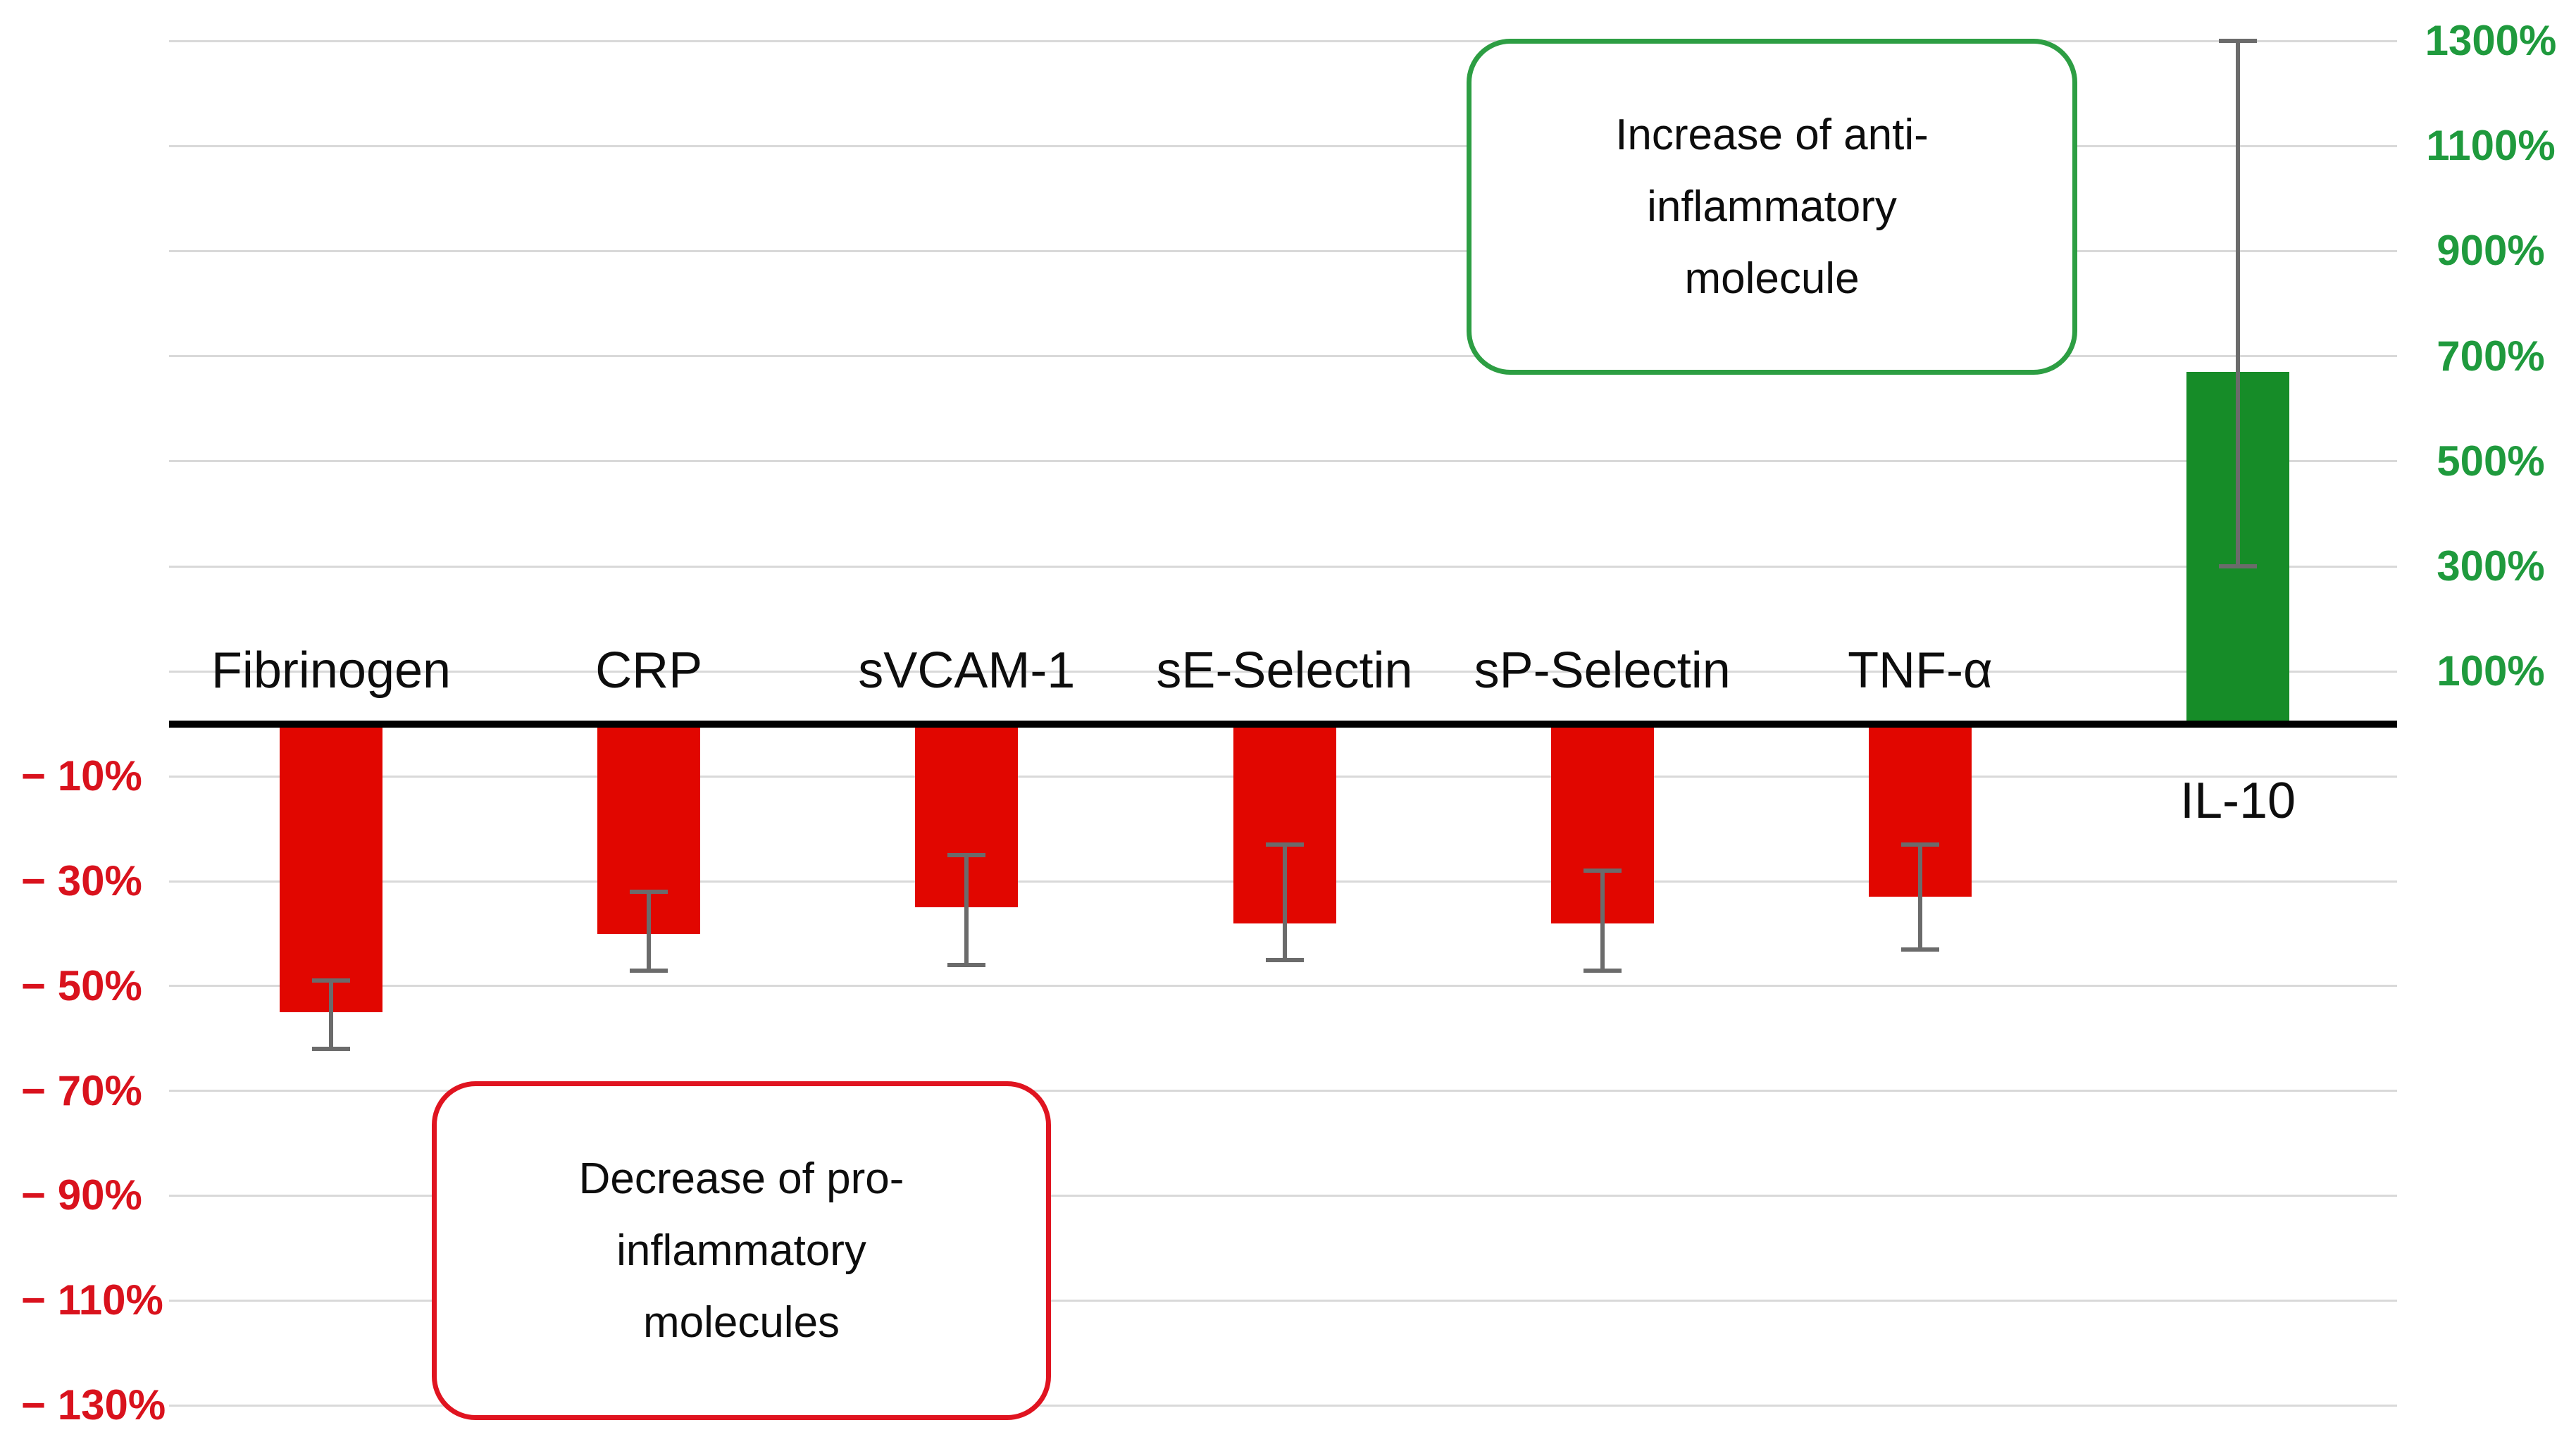  I want to click on right-axis-tick-label: 900%, so click(2491, 251).